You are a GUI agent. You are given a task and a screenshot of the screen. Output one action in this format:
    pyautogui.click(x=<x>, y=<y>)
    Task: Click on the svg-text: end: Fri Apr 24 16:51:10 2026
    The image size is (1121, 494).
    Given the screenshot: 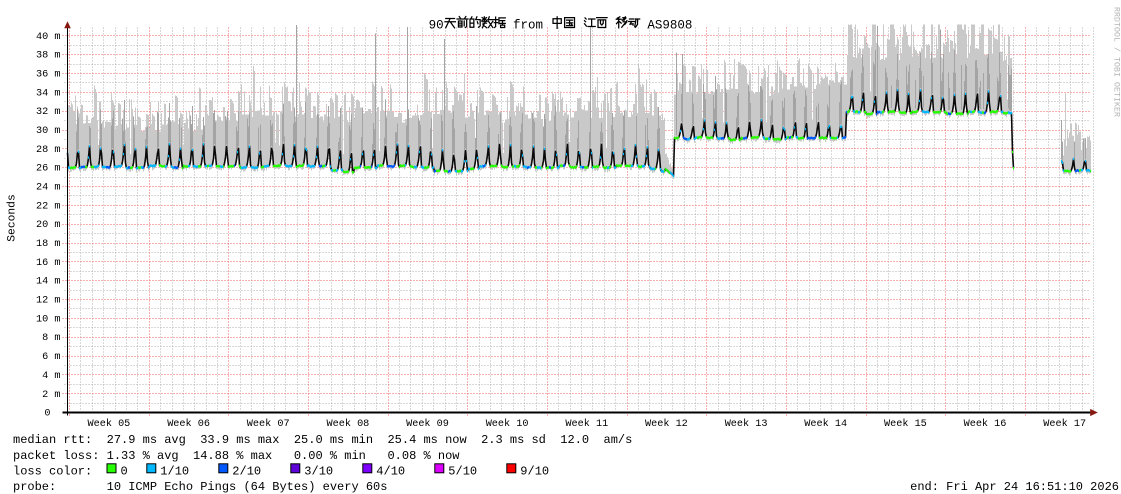 What is the action you would take?
    pyautogui.click(x=1014, y=487)
    